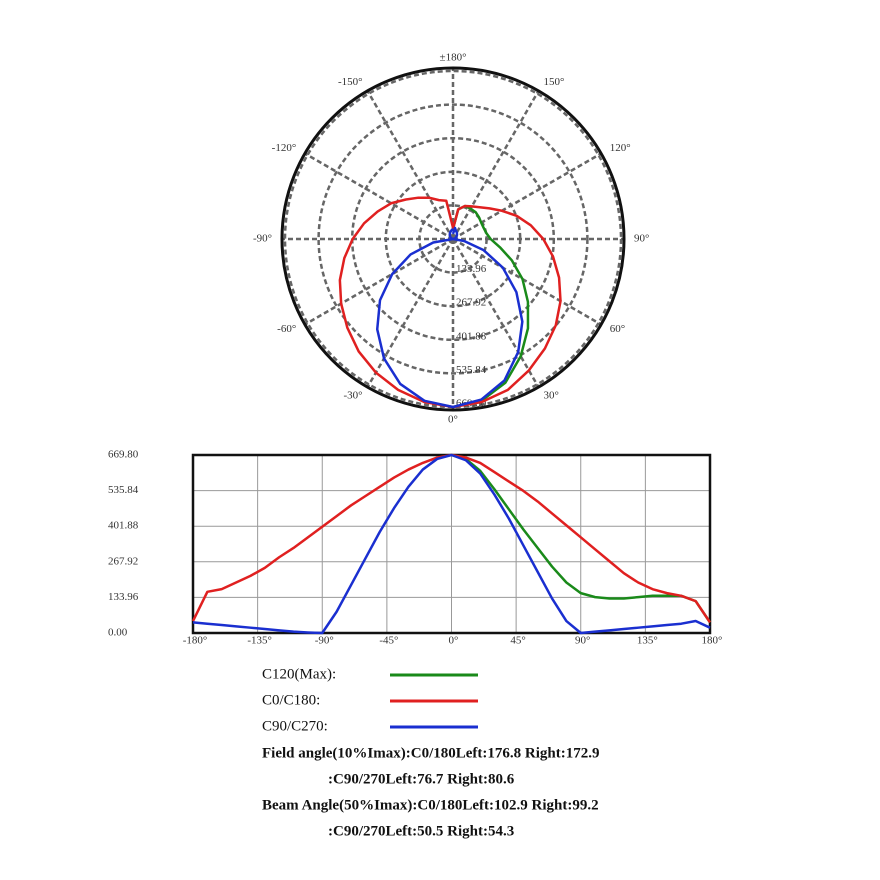  Describe the element at coordinates (123, 597) in the screenshot. I see `y-tick-label: 133.96` at that location.